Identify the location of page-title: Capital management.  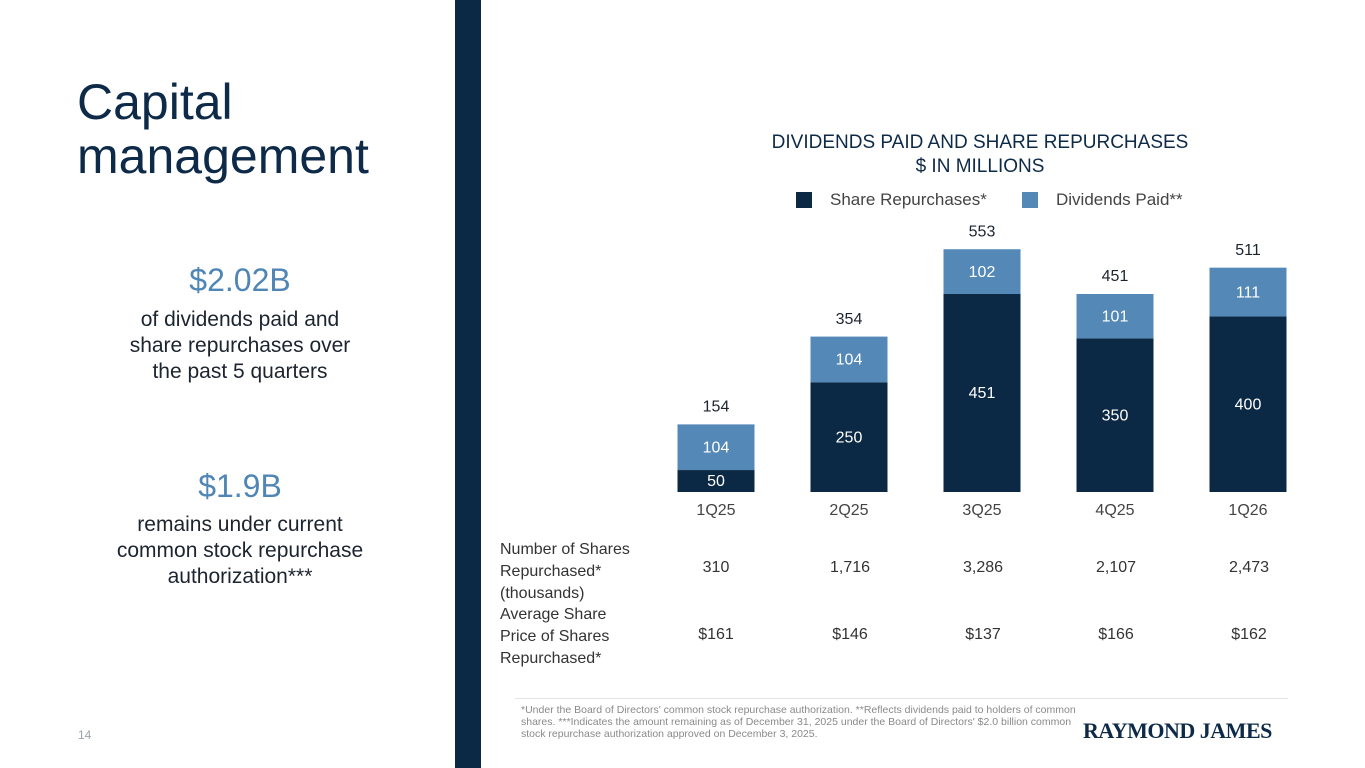
(223, 129).